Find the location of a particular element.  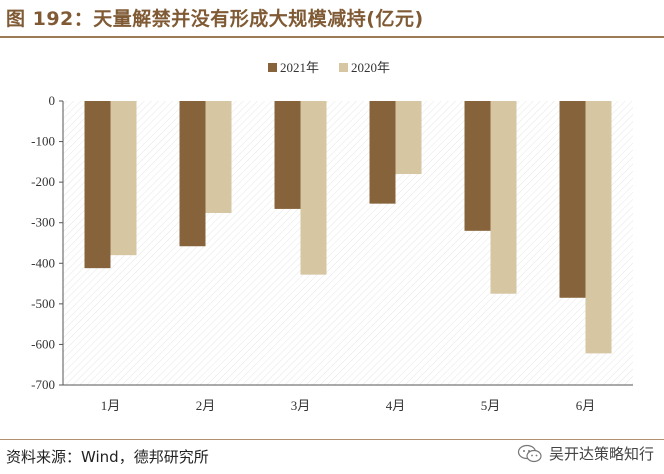

y-tick-label: -400 is located at coordinates (43, 262).